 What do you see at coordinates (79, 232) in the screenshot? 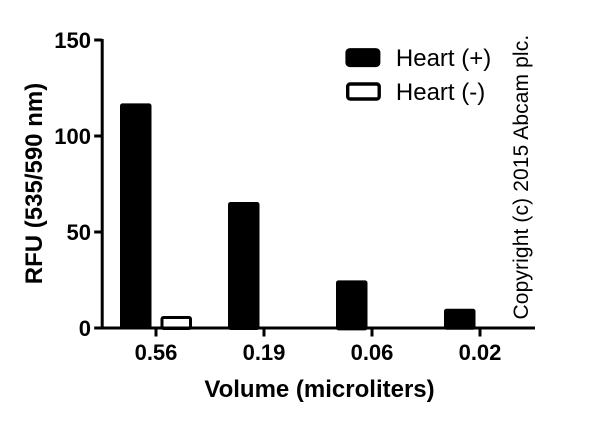
I see `svg-text: 50` at bounding box center [79, 232].